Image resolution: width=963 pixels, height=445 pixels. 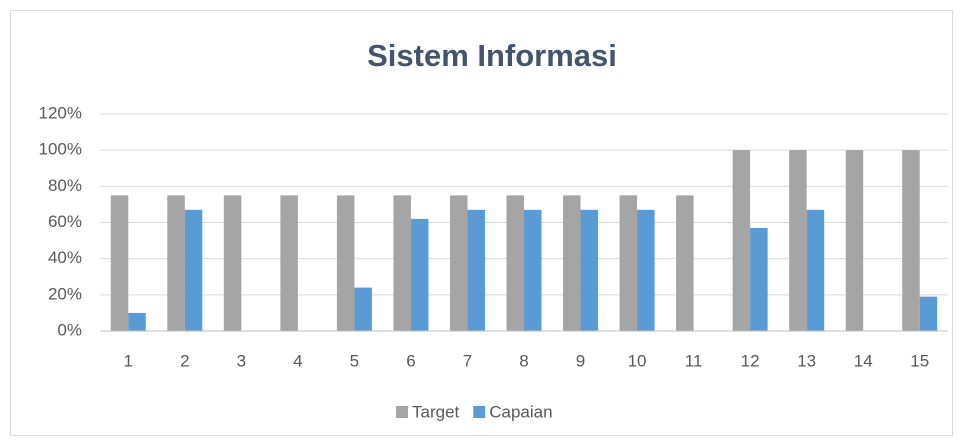 What do you see at coordinates (65, 185) in the screenshot?
I see `y-tick-label: 80%` at bounding box center [65, 185].